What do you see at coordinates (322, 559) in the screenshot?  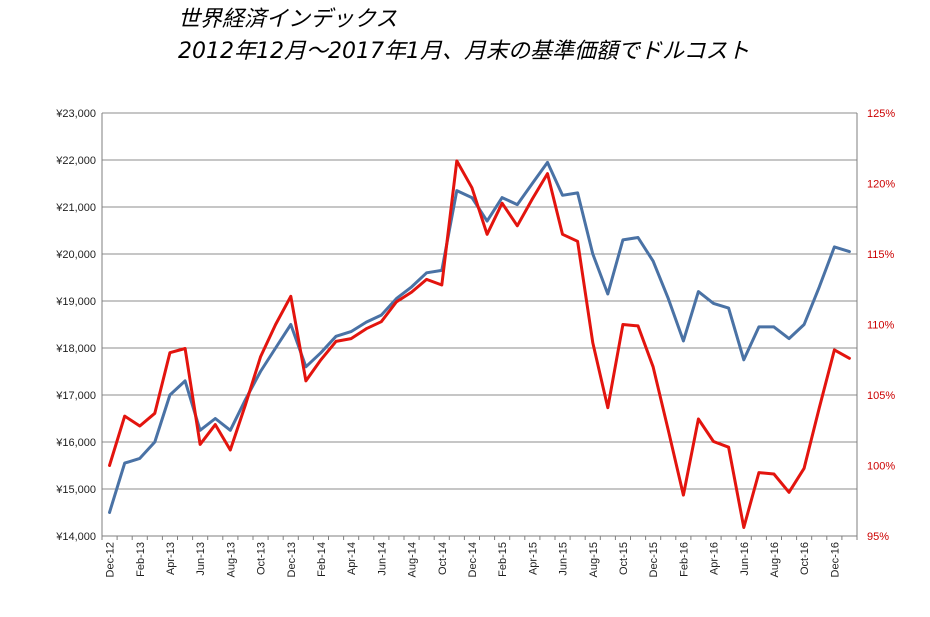 I see `x-tick-label: Feb-14` at bounding box center [322, 559].